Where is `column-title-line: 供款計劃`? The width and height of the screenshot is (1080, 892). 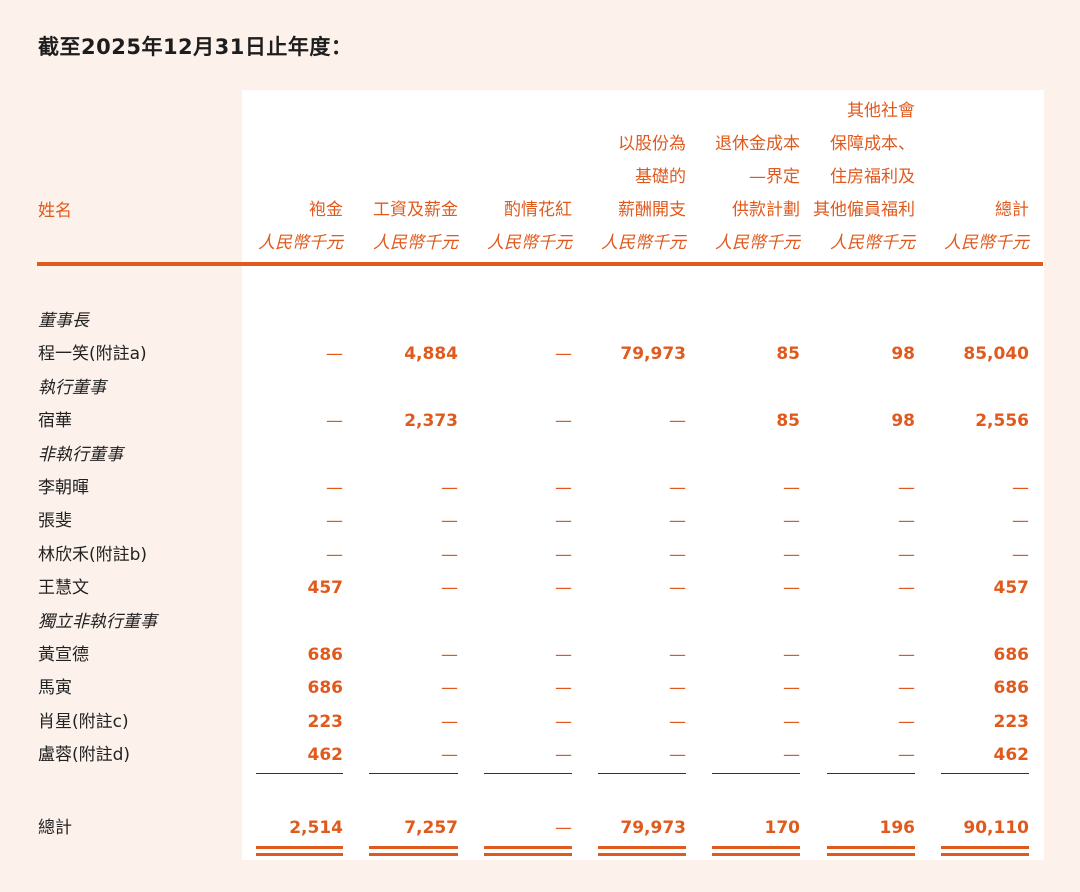 column-title-line: 供款計劃 is located at coordinates (766, 210).